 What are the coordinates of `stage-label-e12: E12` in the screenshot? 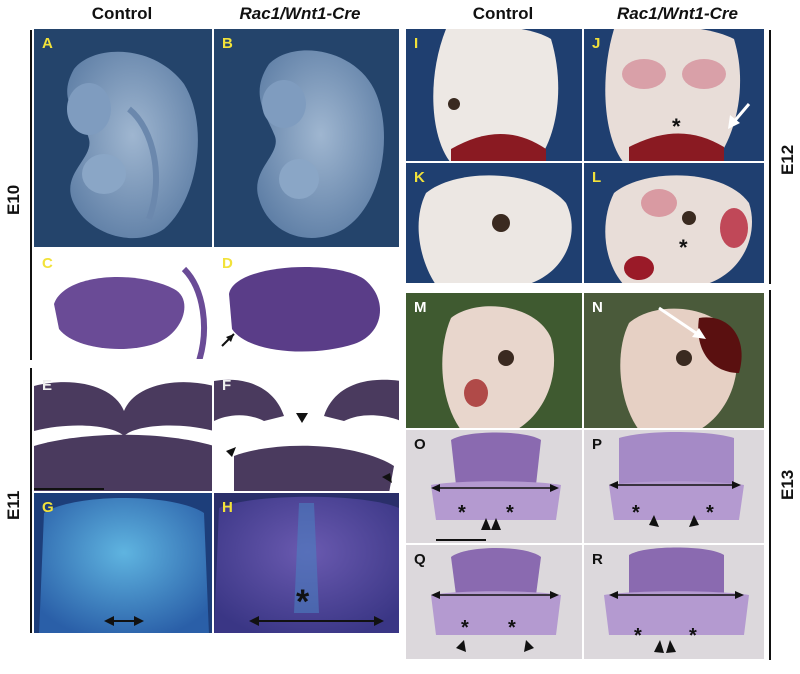 It's located at (787, 159).